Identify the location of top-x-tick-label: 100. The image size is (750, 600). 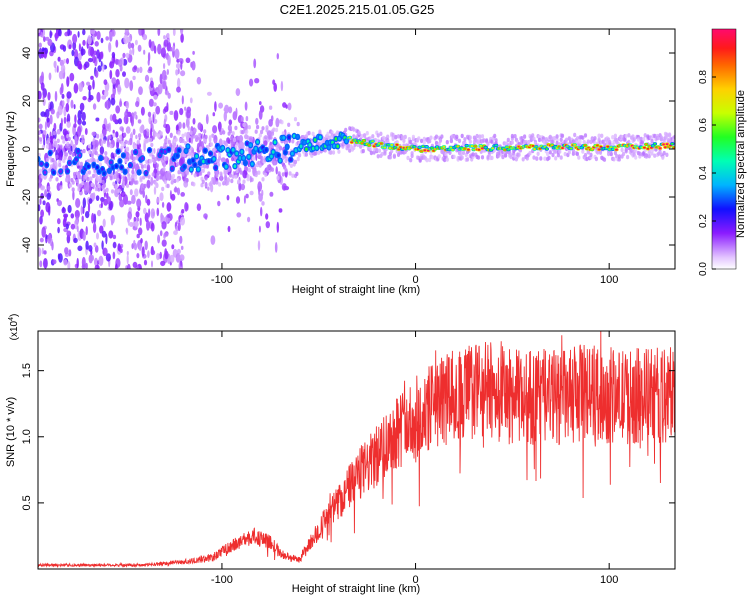
(609, 280).